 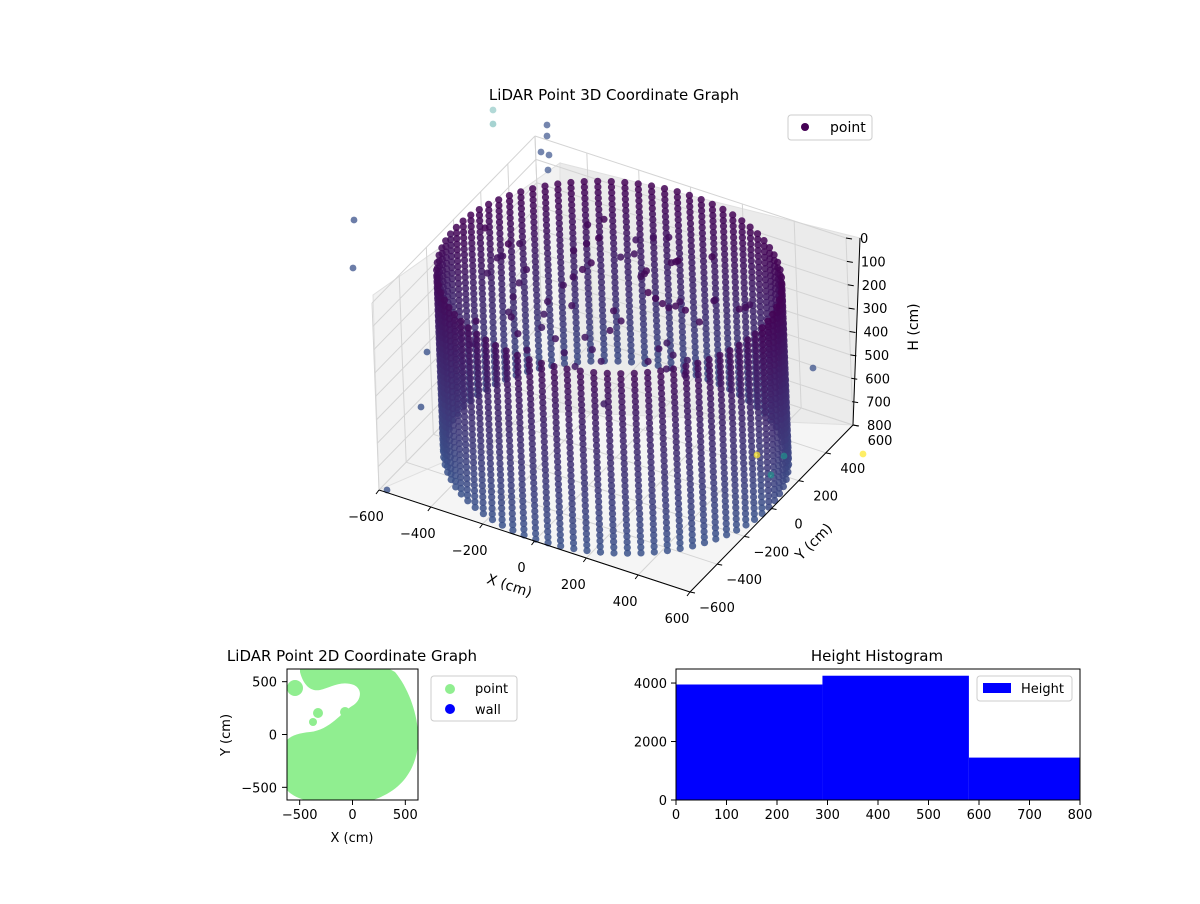 I want to click on histogram-title: Height Histogram, so click(x=877, y=656).